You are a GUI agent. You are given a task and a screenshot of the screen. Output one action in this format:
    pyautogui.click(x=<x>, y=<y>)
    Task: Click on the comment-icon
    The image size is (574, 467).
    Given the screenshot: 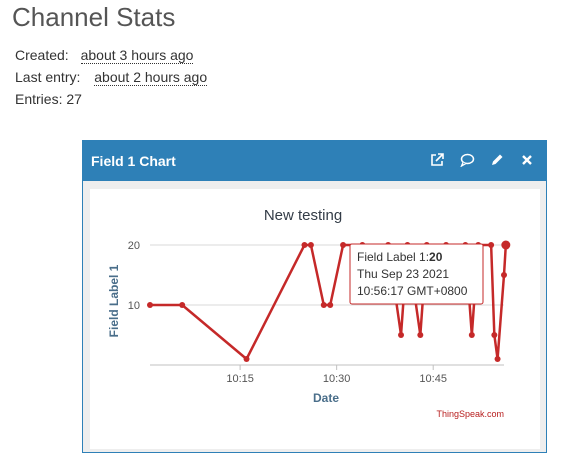 What is the action you would take?
    pyautogui.click(x=467, y=160)
    